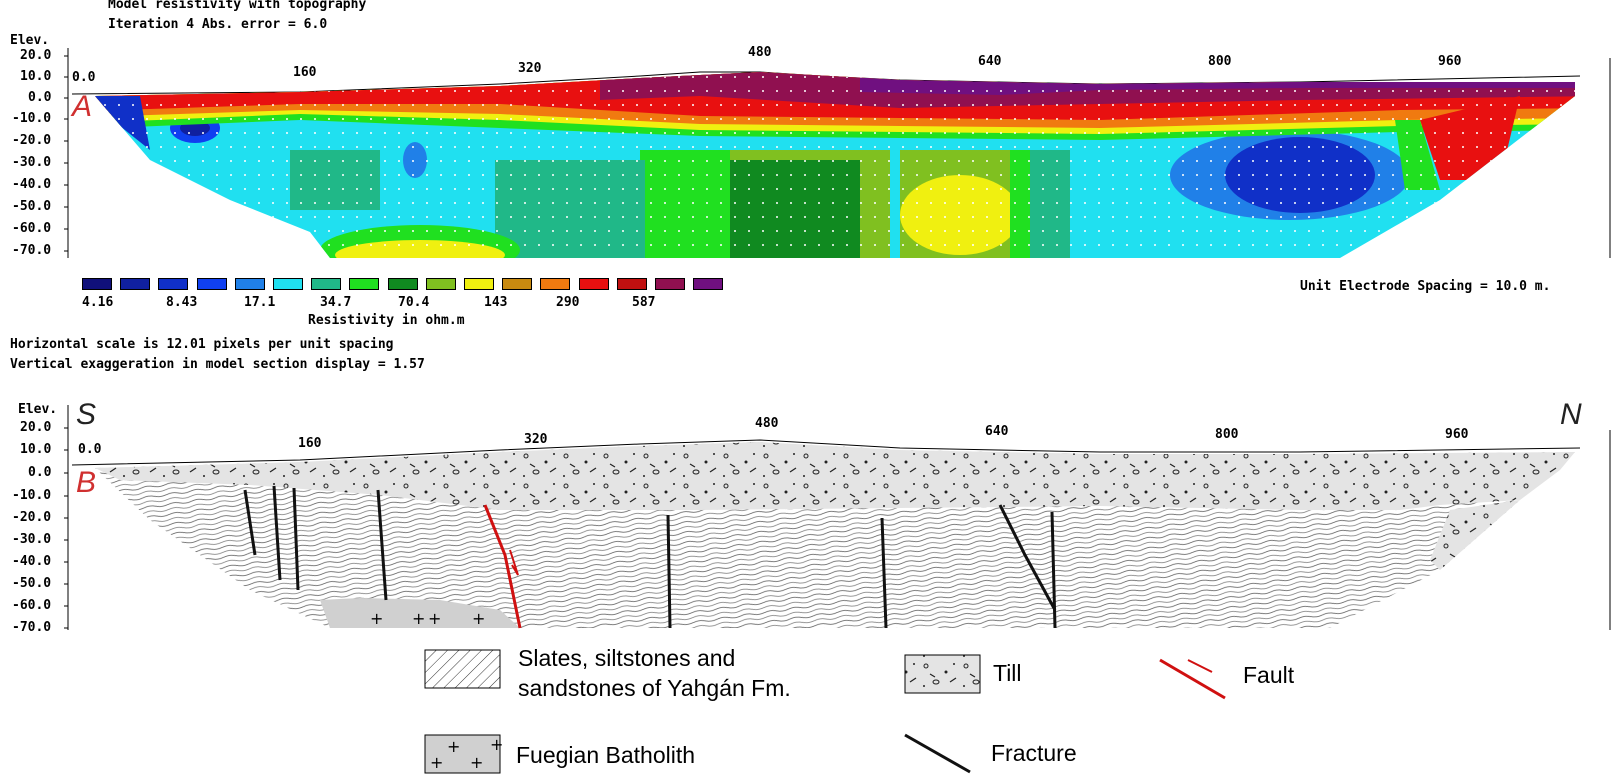  What do you see at coordinates (32, 250) in the screenshot?
I see `top-ytick: -70.0` at bounding box center [32, 250].